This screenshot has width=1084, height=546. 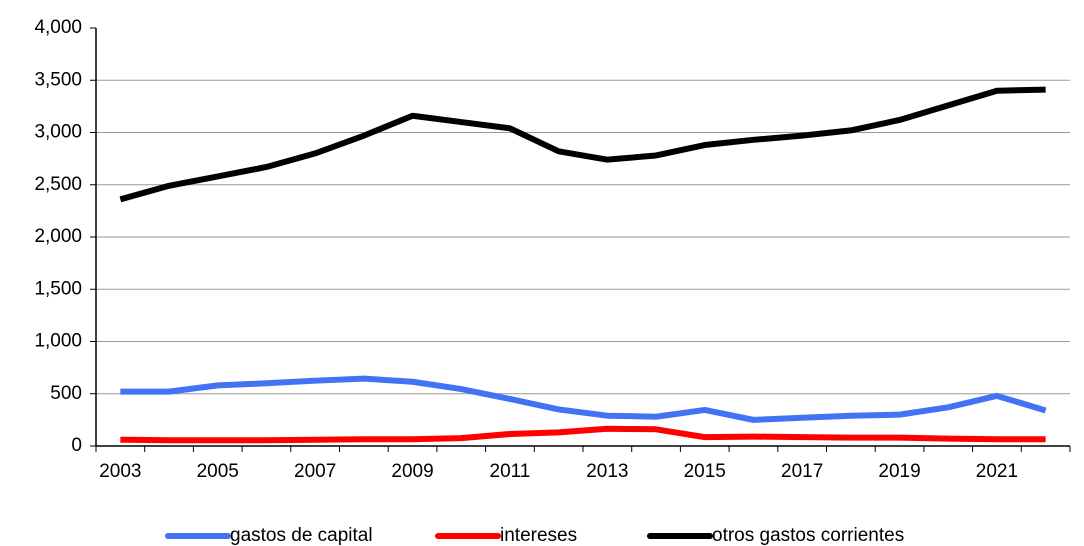 What do you see at coordinates (997, 471) in the screenshot?
I see `x-tick-label: 2021` at bounding box center [997, 471].